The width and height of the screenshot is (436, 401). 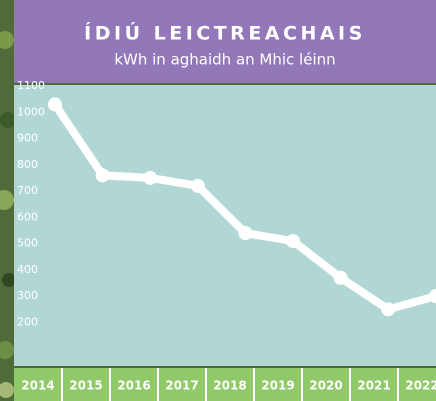 I want to click on y-tick-label: 1000, so click(x=31, y=111).